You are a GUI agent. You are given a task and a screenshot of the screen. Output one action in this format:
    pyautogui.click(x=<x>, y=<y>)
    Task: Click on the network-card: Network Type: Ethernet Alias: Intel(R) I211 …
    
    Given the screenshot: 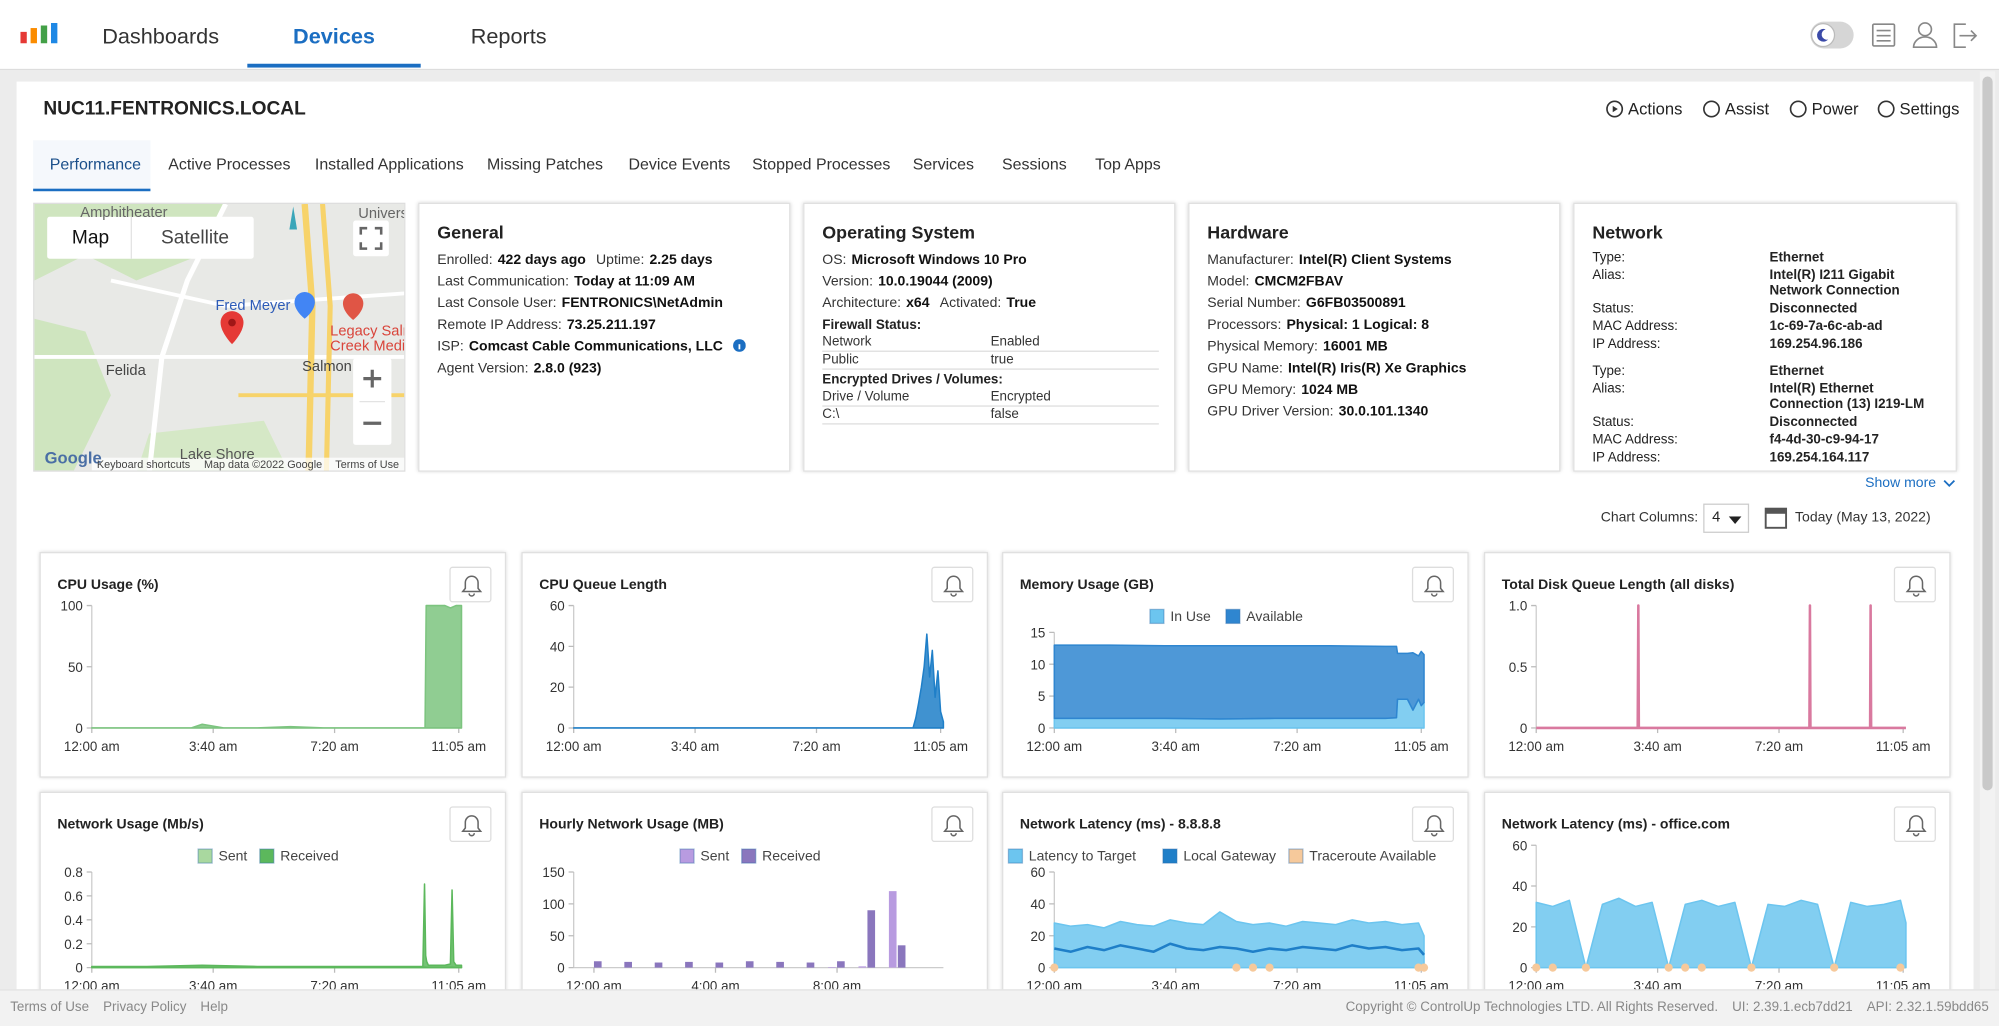 What is the action you would take?
    pyautogui.click(x=1765, y=337)
    